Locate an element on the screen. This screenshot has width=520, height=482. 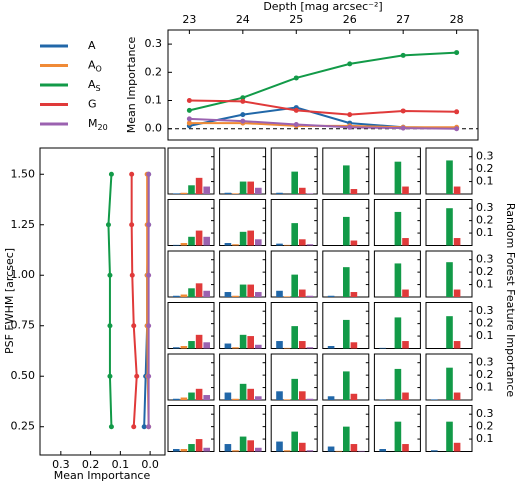
legend-label: AO is located at coordinates (95, 66).